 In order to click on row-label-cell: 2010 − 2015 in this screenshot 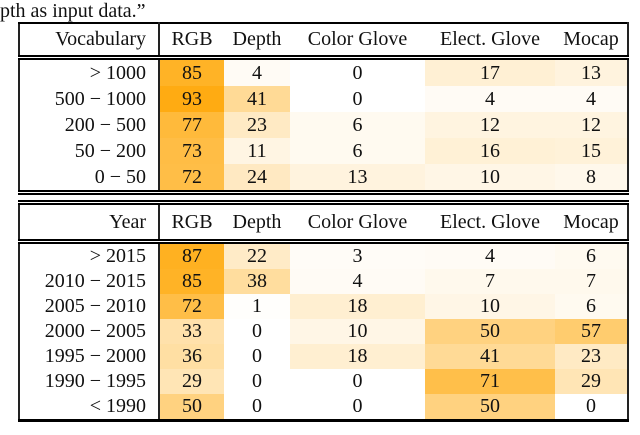, I will do `click(89, 281)`.